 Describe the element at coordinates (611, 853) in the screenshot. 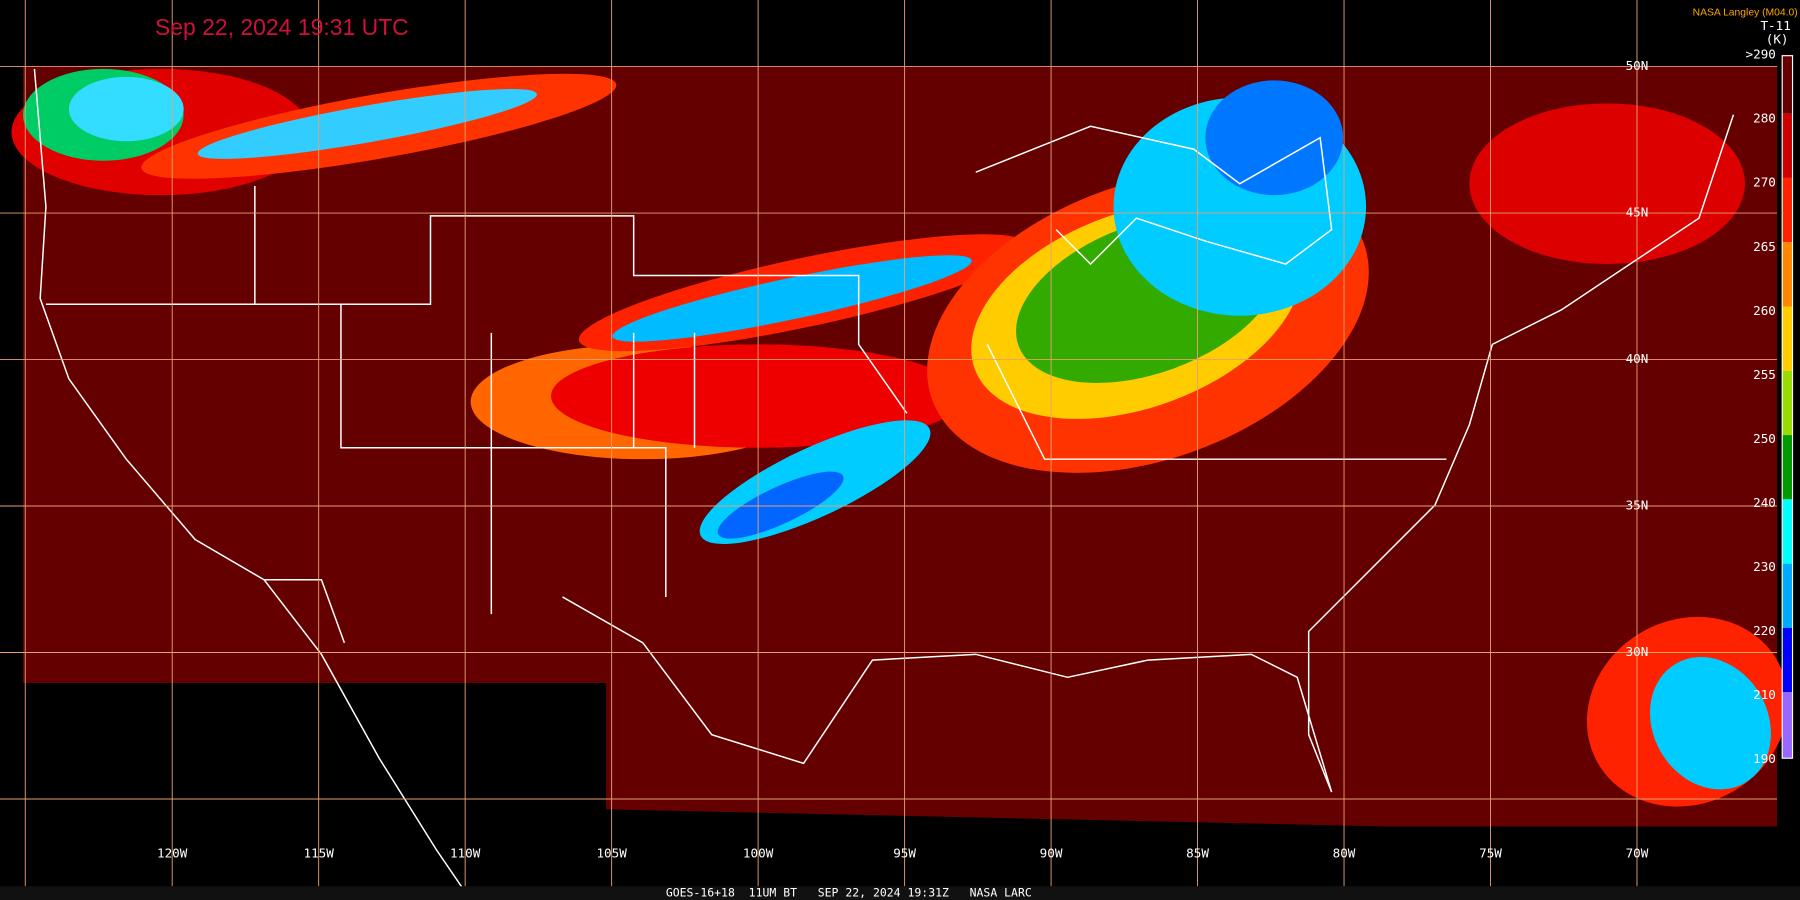

I see `longitude-label: 105W` at that location.